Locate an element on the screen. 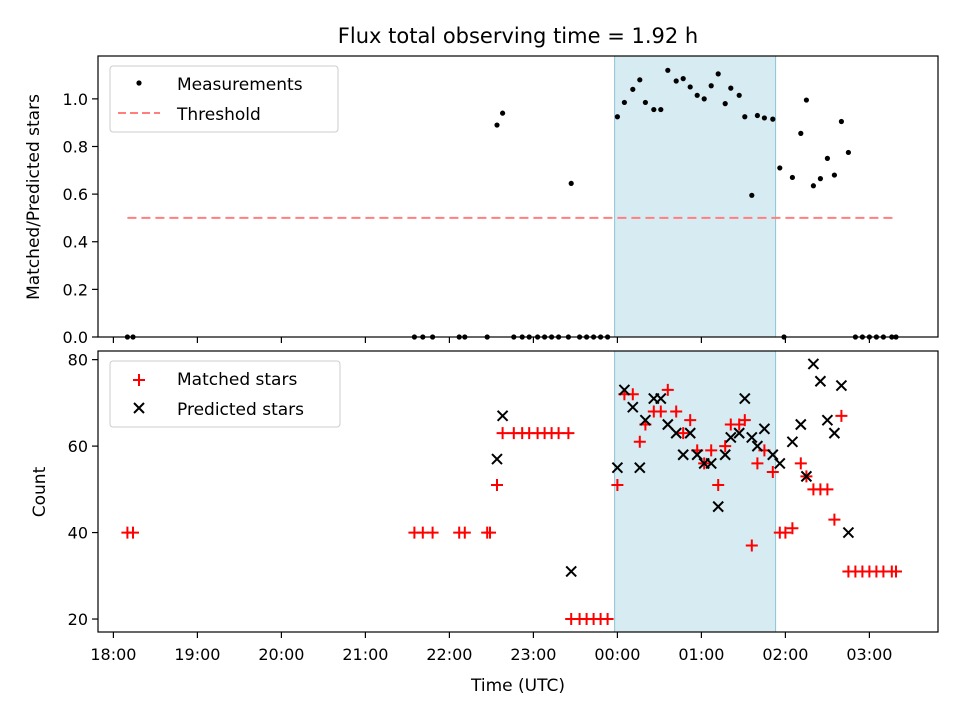 The width and height of the screenshot is (960, 720). count-y-tick-label: 40 is located at coordinates (78, 533).